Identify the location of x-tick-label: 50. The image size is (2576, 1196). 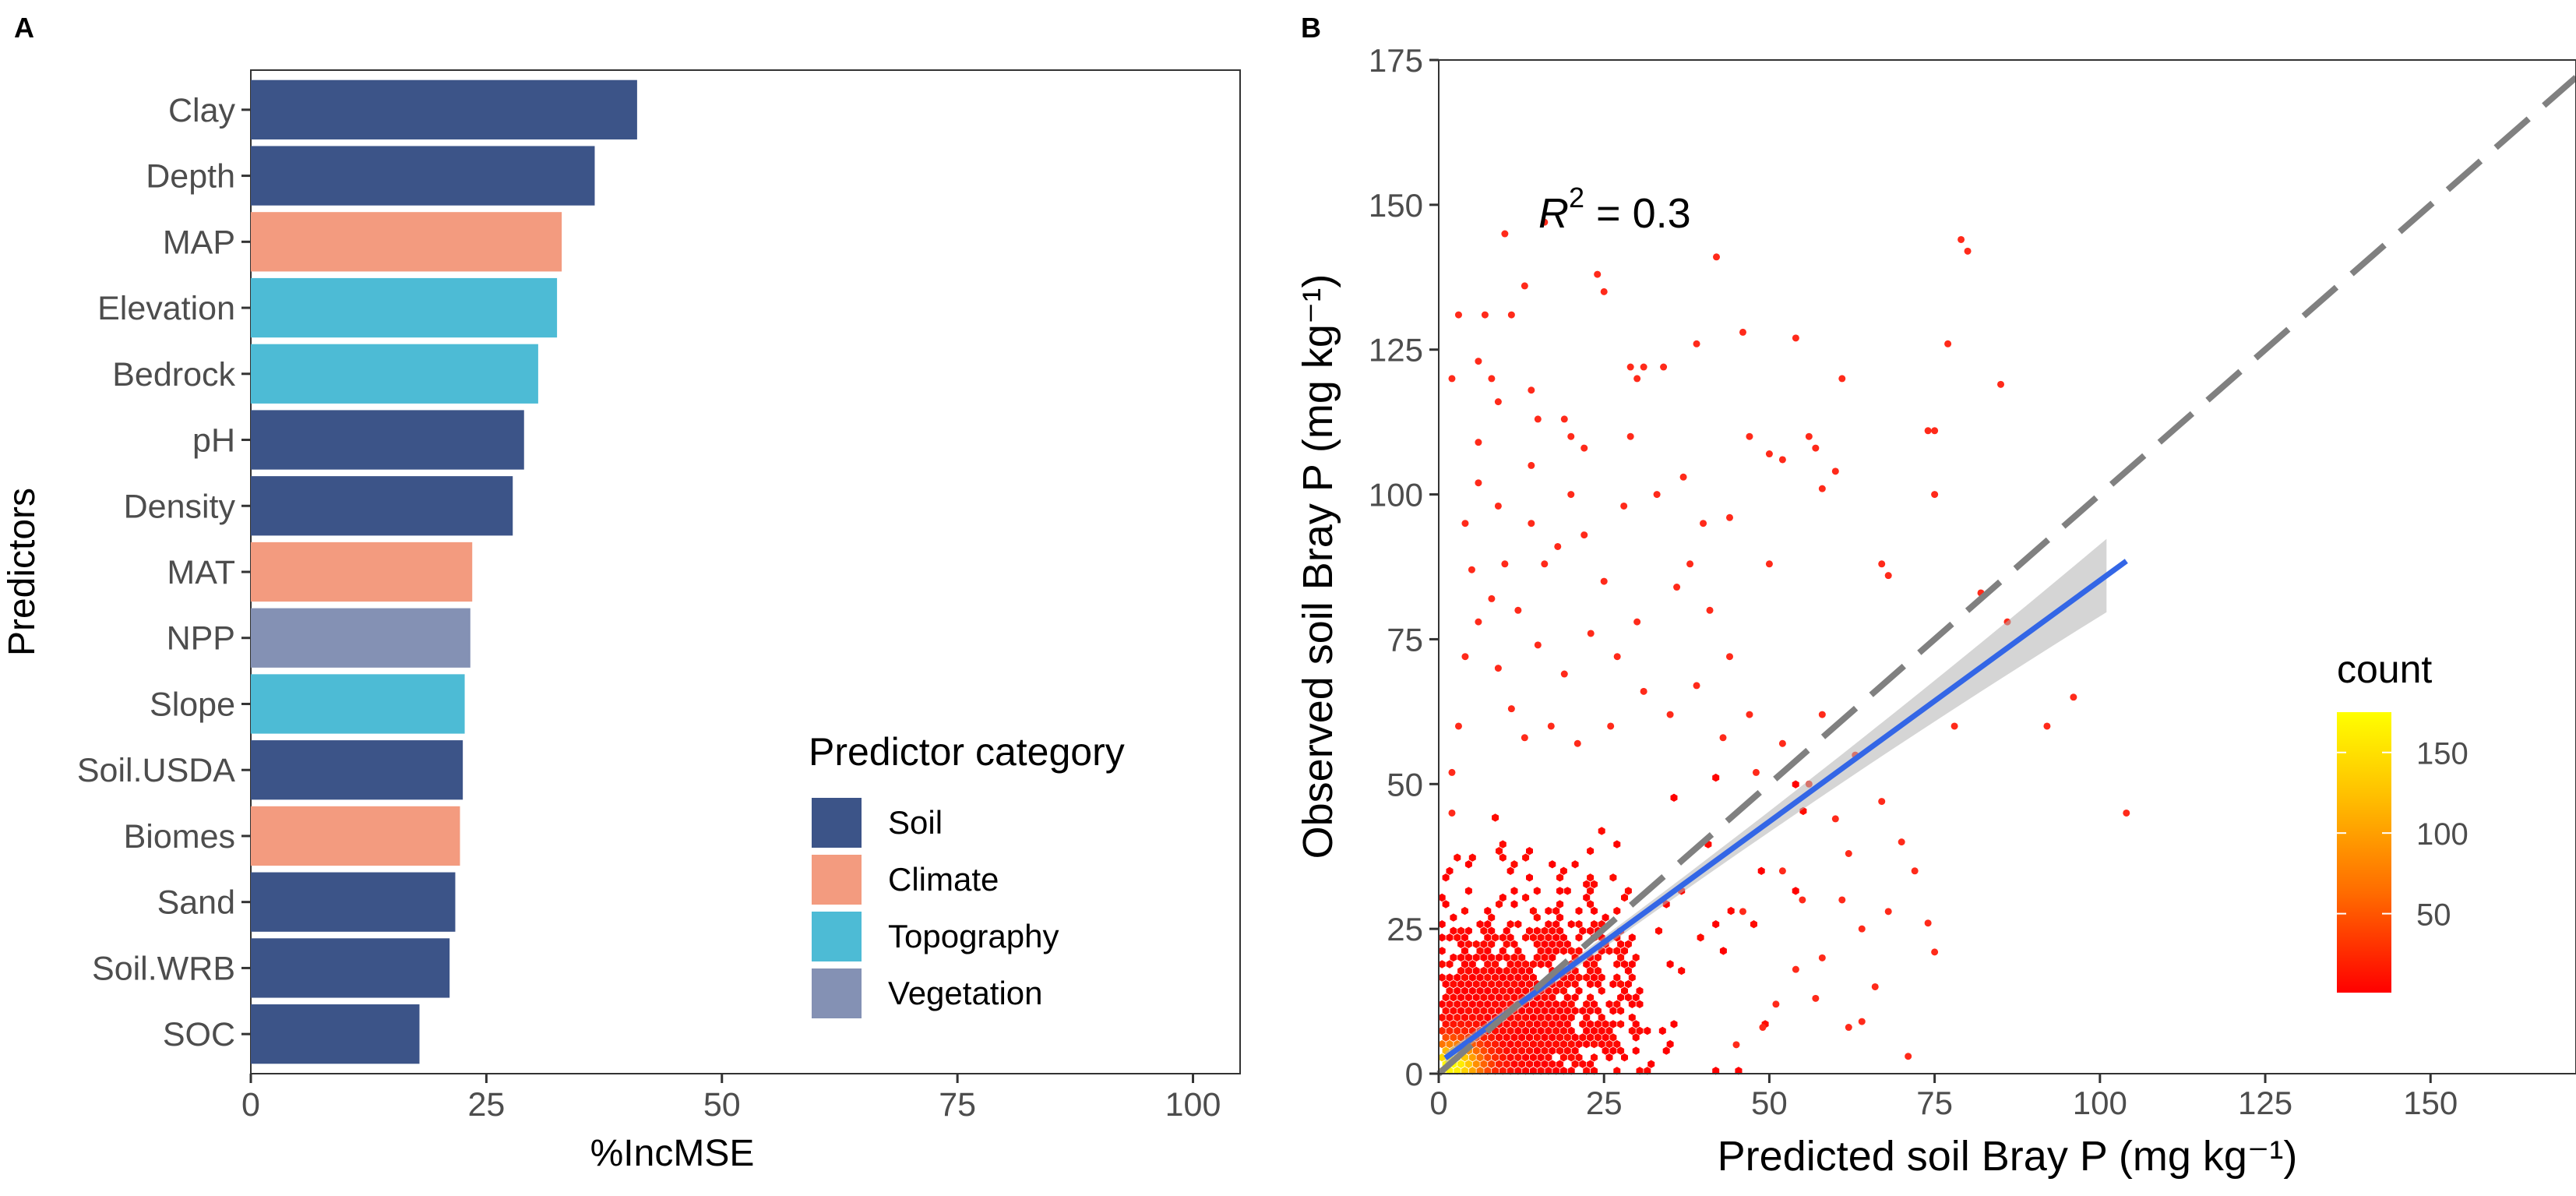
(1769, 1103).